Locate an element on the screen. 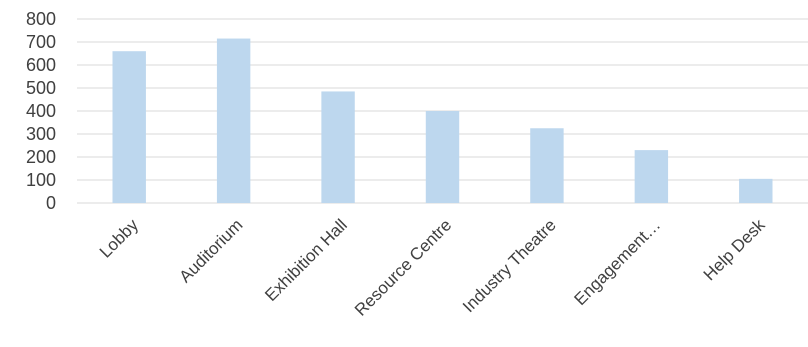  bar-resource-centre is located at coordinates (442, 157).